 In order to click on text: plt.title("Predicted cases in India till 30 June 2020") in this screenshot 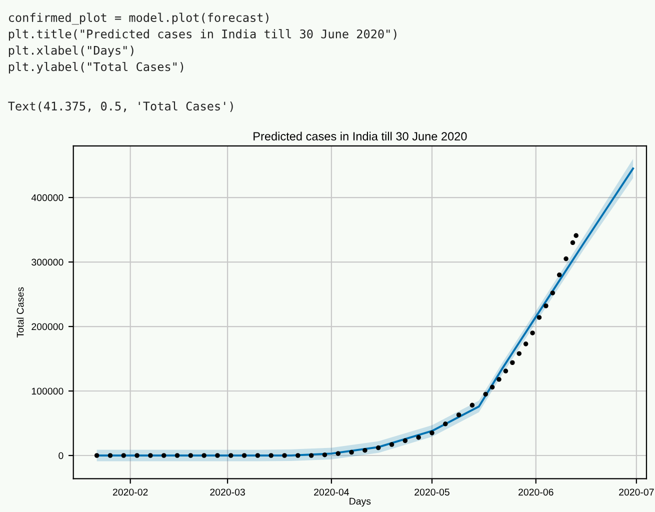, I will do `click(202, 35)`.